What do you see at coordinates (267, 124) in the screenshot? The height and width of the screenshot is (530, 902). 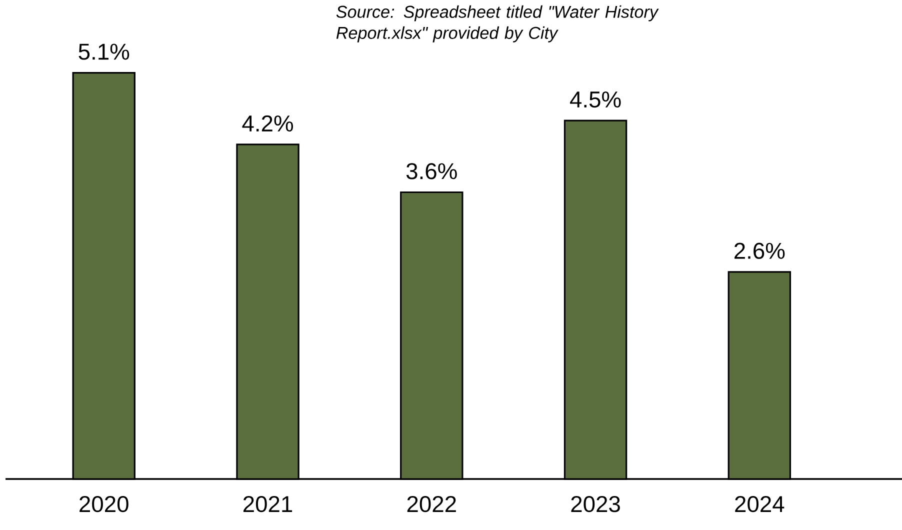 I see `data-label: 4.2%` at bounding box center [267, 124].